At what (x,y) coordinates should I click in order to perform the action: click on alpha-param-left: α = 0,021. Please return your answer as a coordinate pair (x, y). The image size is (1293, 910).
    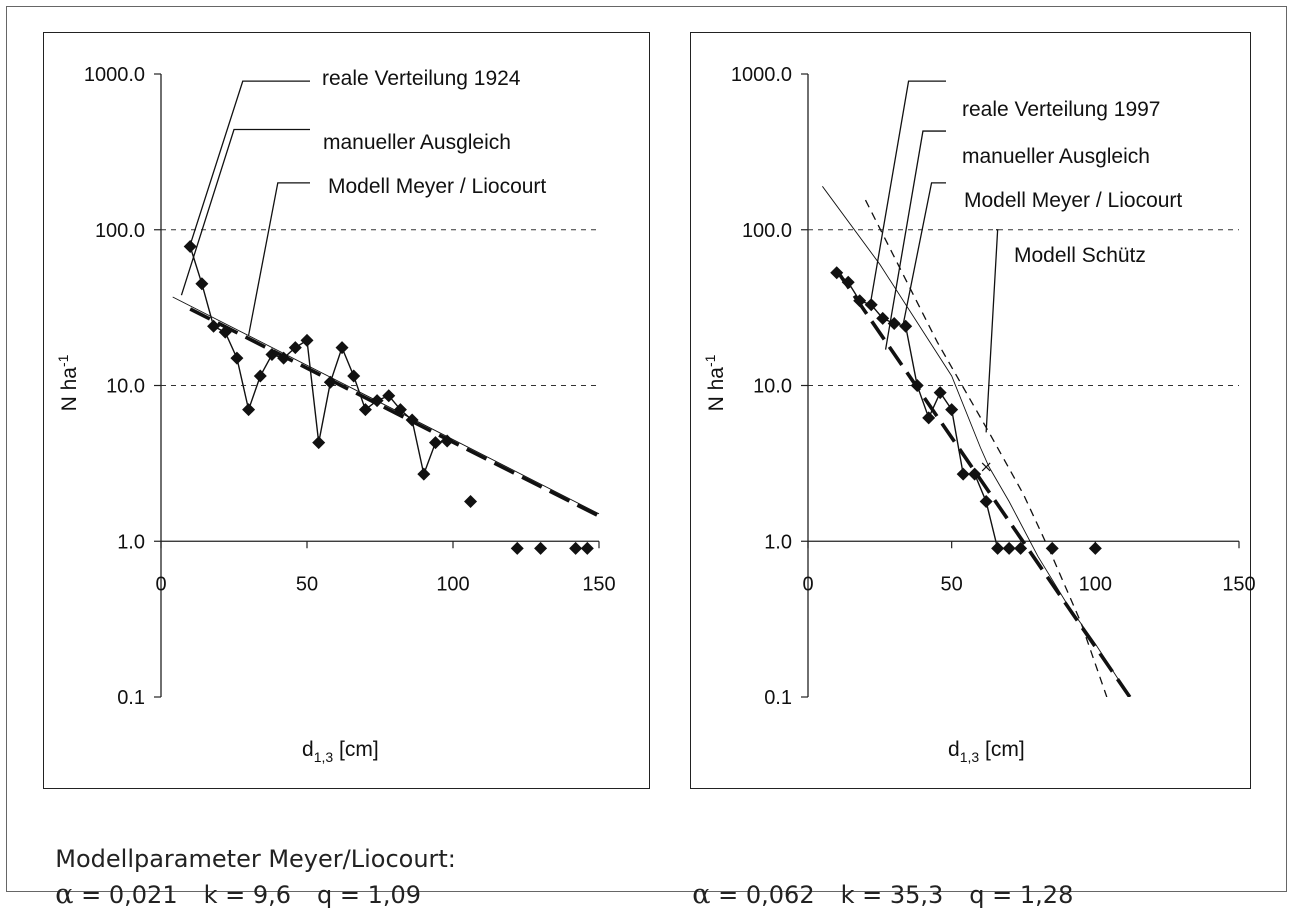
    Looking at the image, I should click on (116, 894).